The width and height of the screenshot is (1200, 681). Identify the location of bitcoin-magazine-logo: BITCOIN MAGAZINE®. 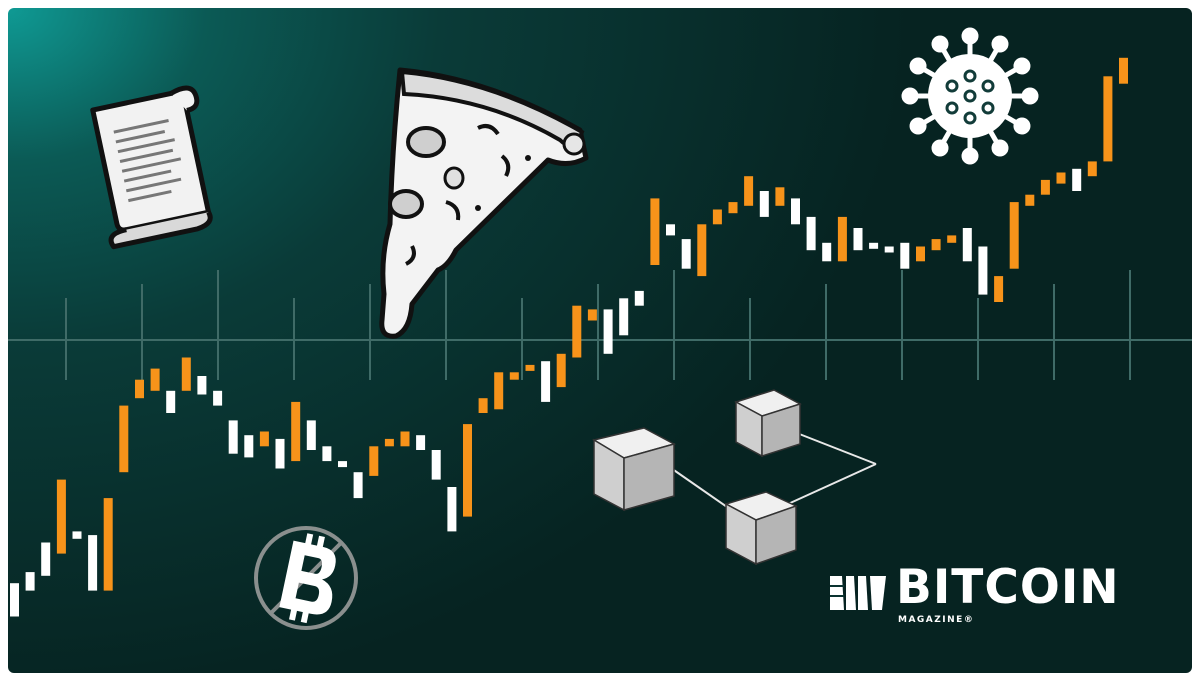
(990, 597).